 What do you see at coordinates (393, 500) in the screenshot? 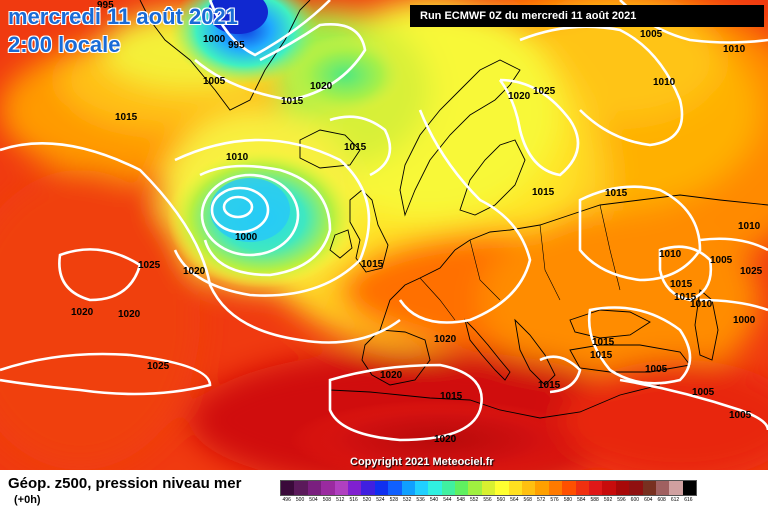
I see `legend-value: 528` at bounding box center [393, 500].